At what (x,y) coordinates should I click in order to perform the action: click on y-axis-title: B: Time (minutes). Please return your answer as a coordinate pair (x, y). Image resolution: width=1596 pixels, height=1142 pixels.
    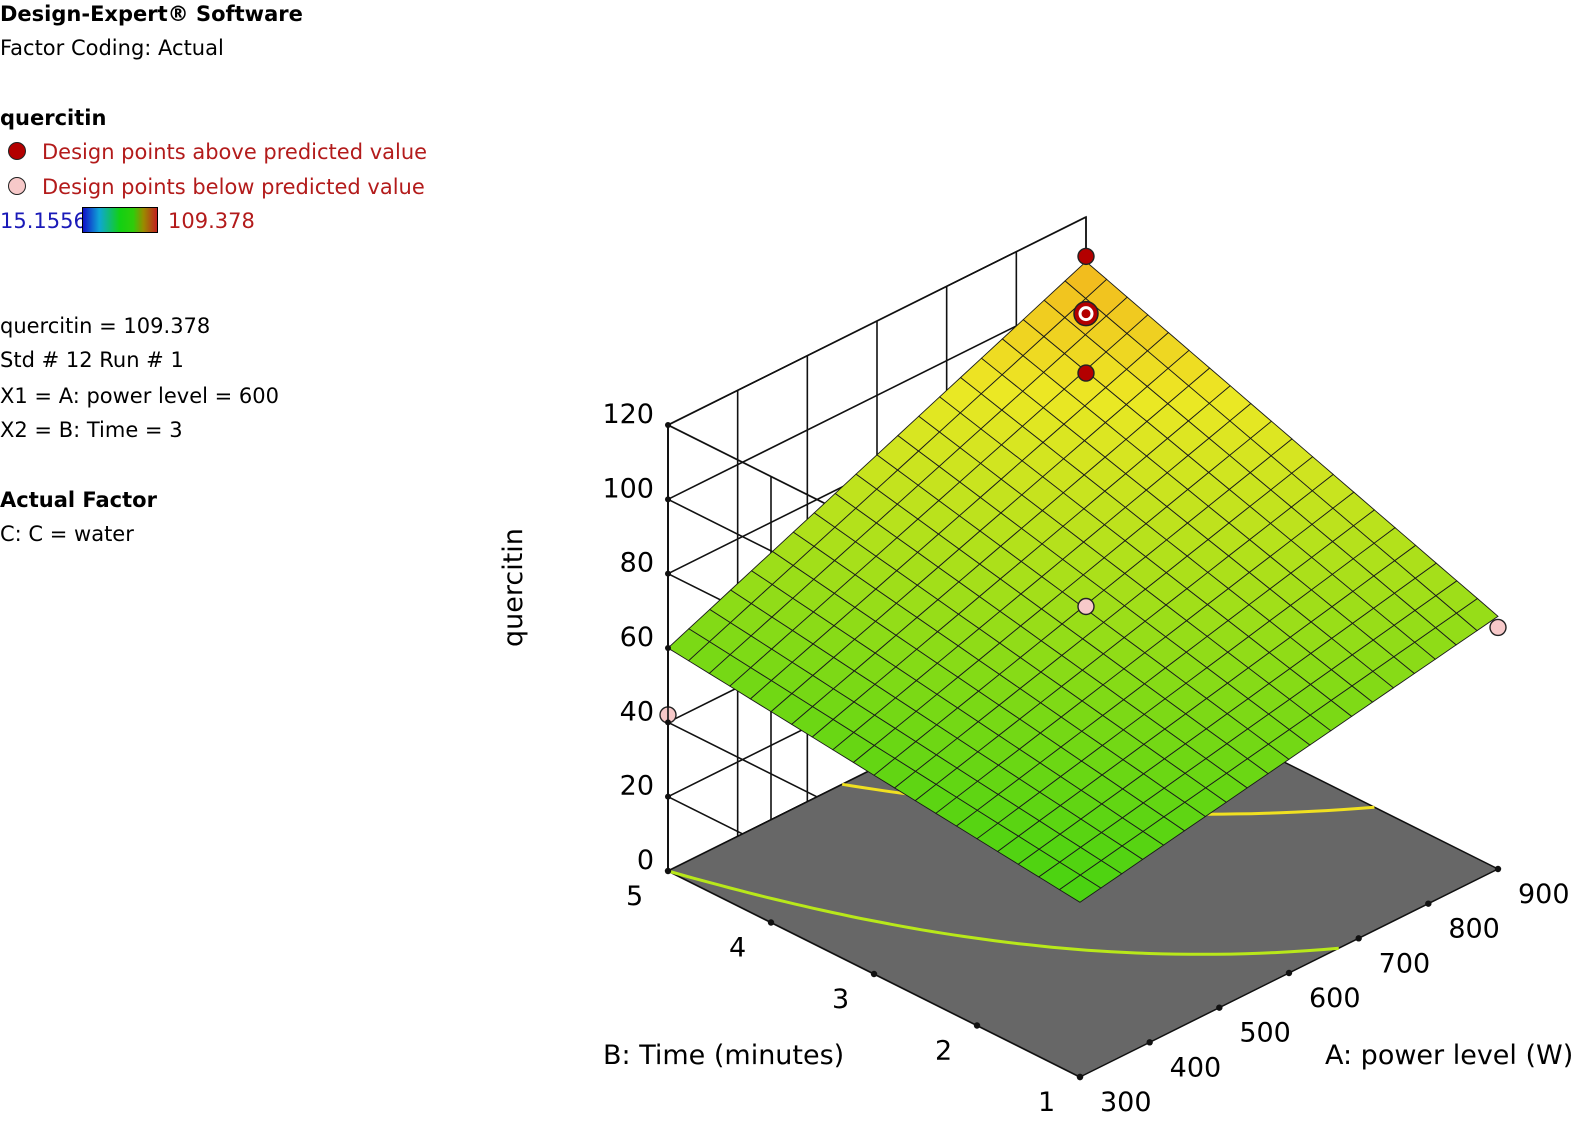
    Looking at the image, I should click on (723, 1055).